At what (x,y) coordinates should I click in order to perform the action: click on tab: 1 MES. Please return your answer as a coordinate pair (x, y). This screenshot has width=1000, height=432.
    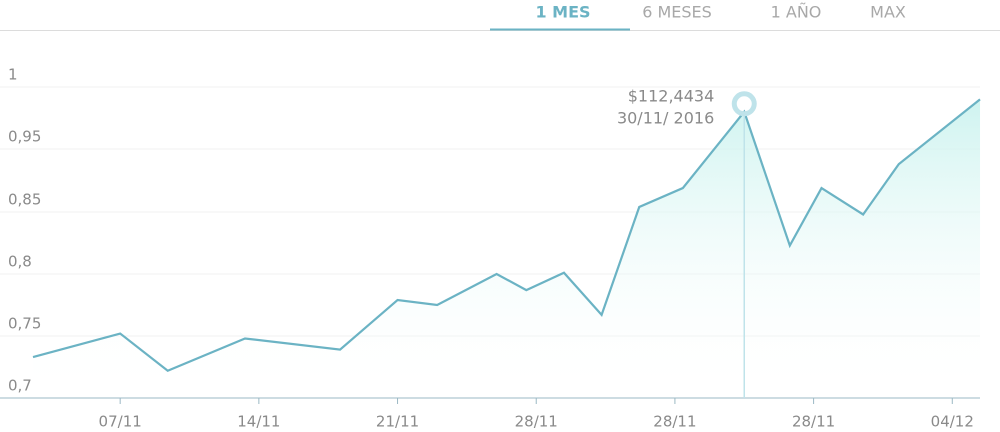
    Looking at the image, I should click on (562, 12).